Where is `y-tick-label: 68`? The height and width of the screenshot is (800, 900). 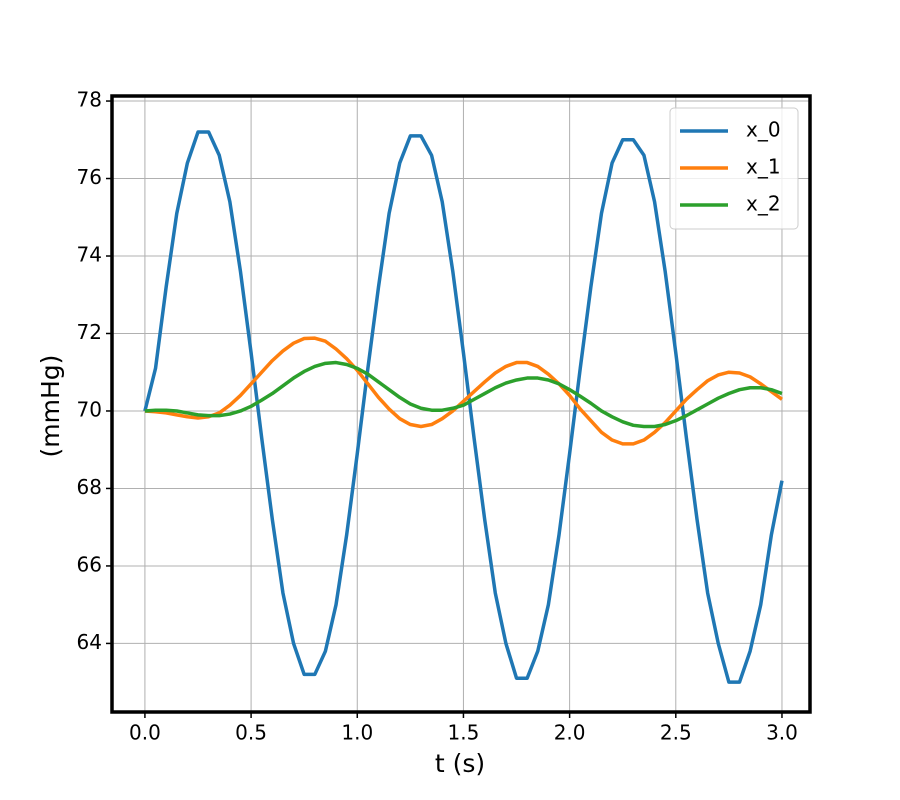 y-tick-label: 68 is located at coordinates (89, 487).